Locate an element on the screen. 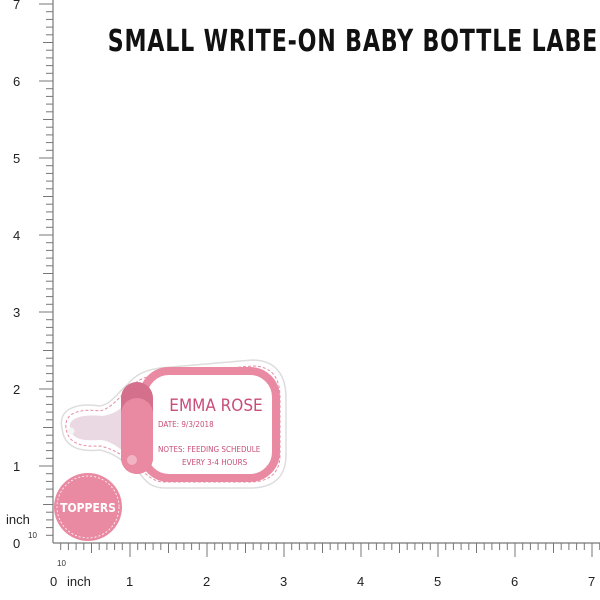 Image resolution: width=600 pixels, height=600 pixels. y-tick-label: 4 is located at coordinates (16, 235).